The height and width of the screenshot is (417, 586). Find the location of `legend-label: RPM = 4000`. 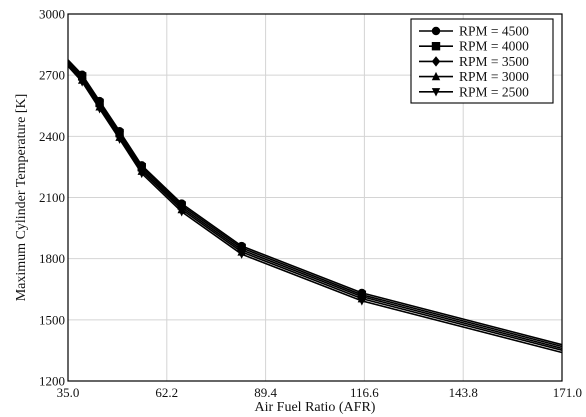

legend-label: RPM = 4000 is located at coordinates (494, 46).